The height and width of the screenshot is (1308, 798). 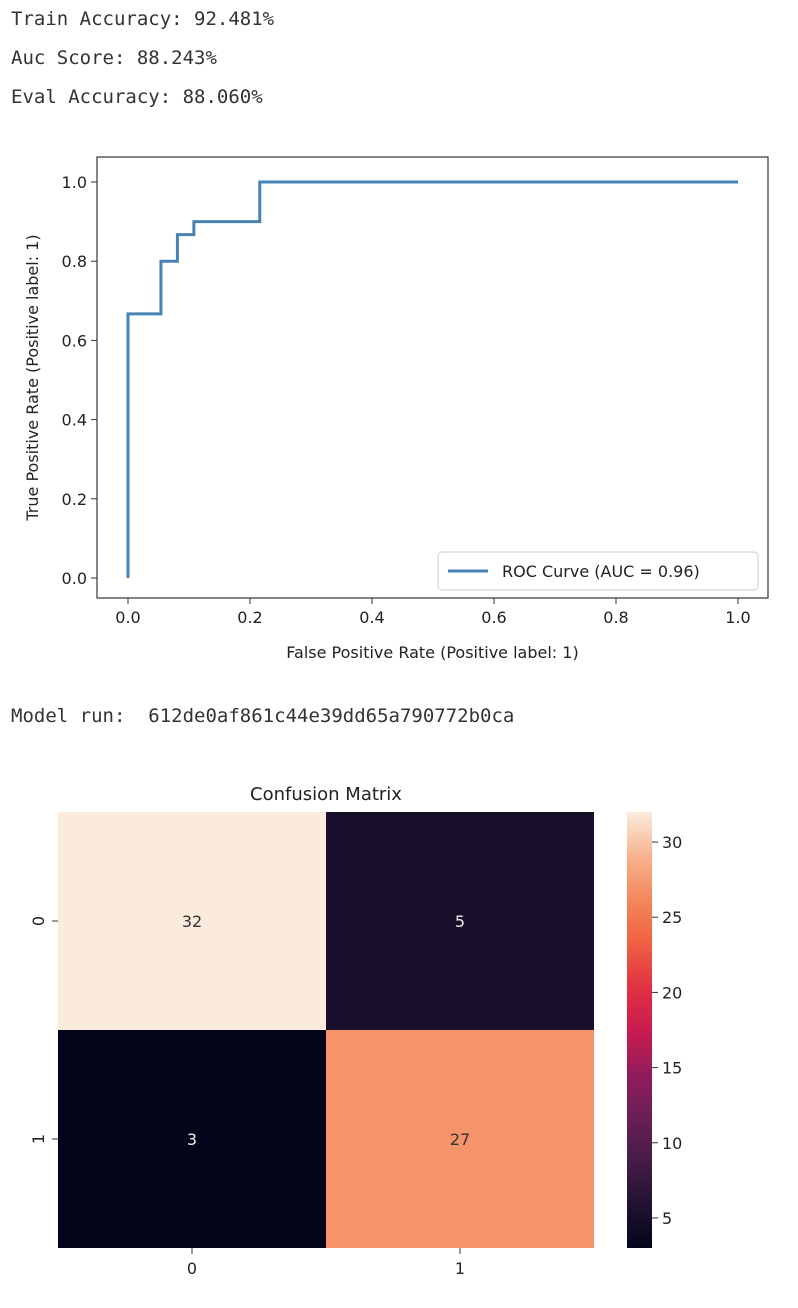 I want to click on cell-value: 3, so click(x=192, y=1139).